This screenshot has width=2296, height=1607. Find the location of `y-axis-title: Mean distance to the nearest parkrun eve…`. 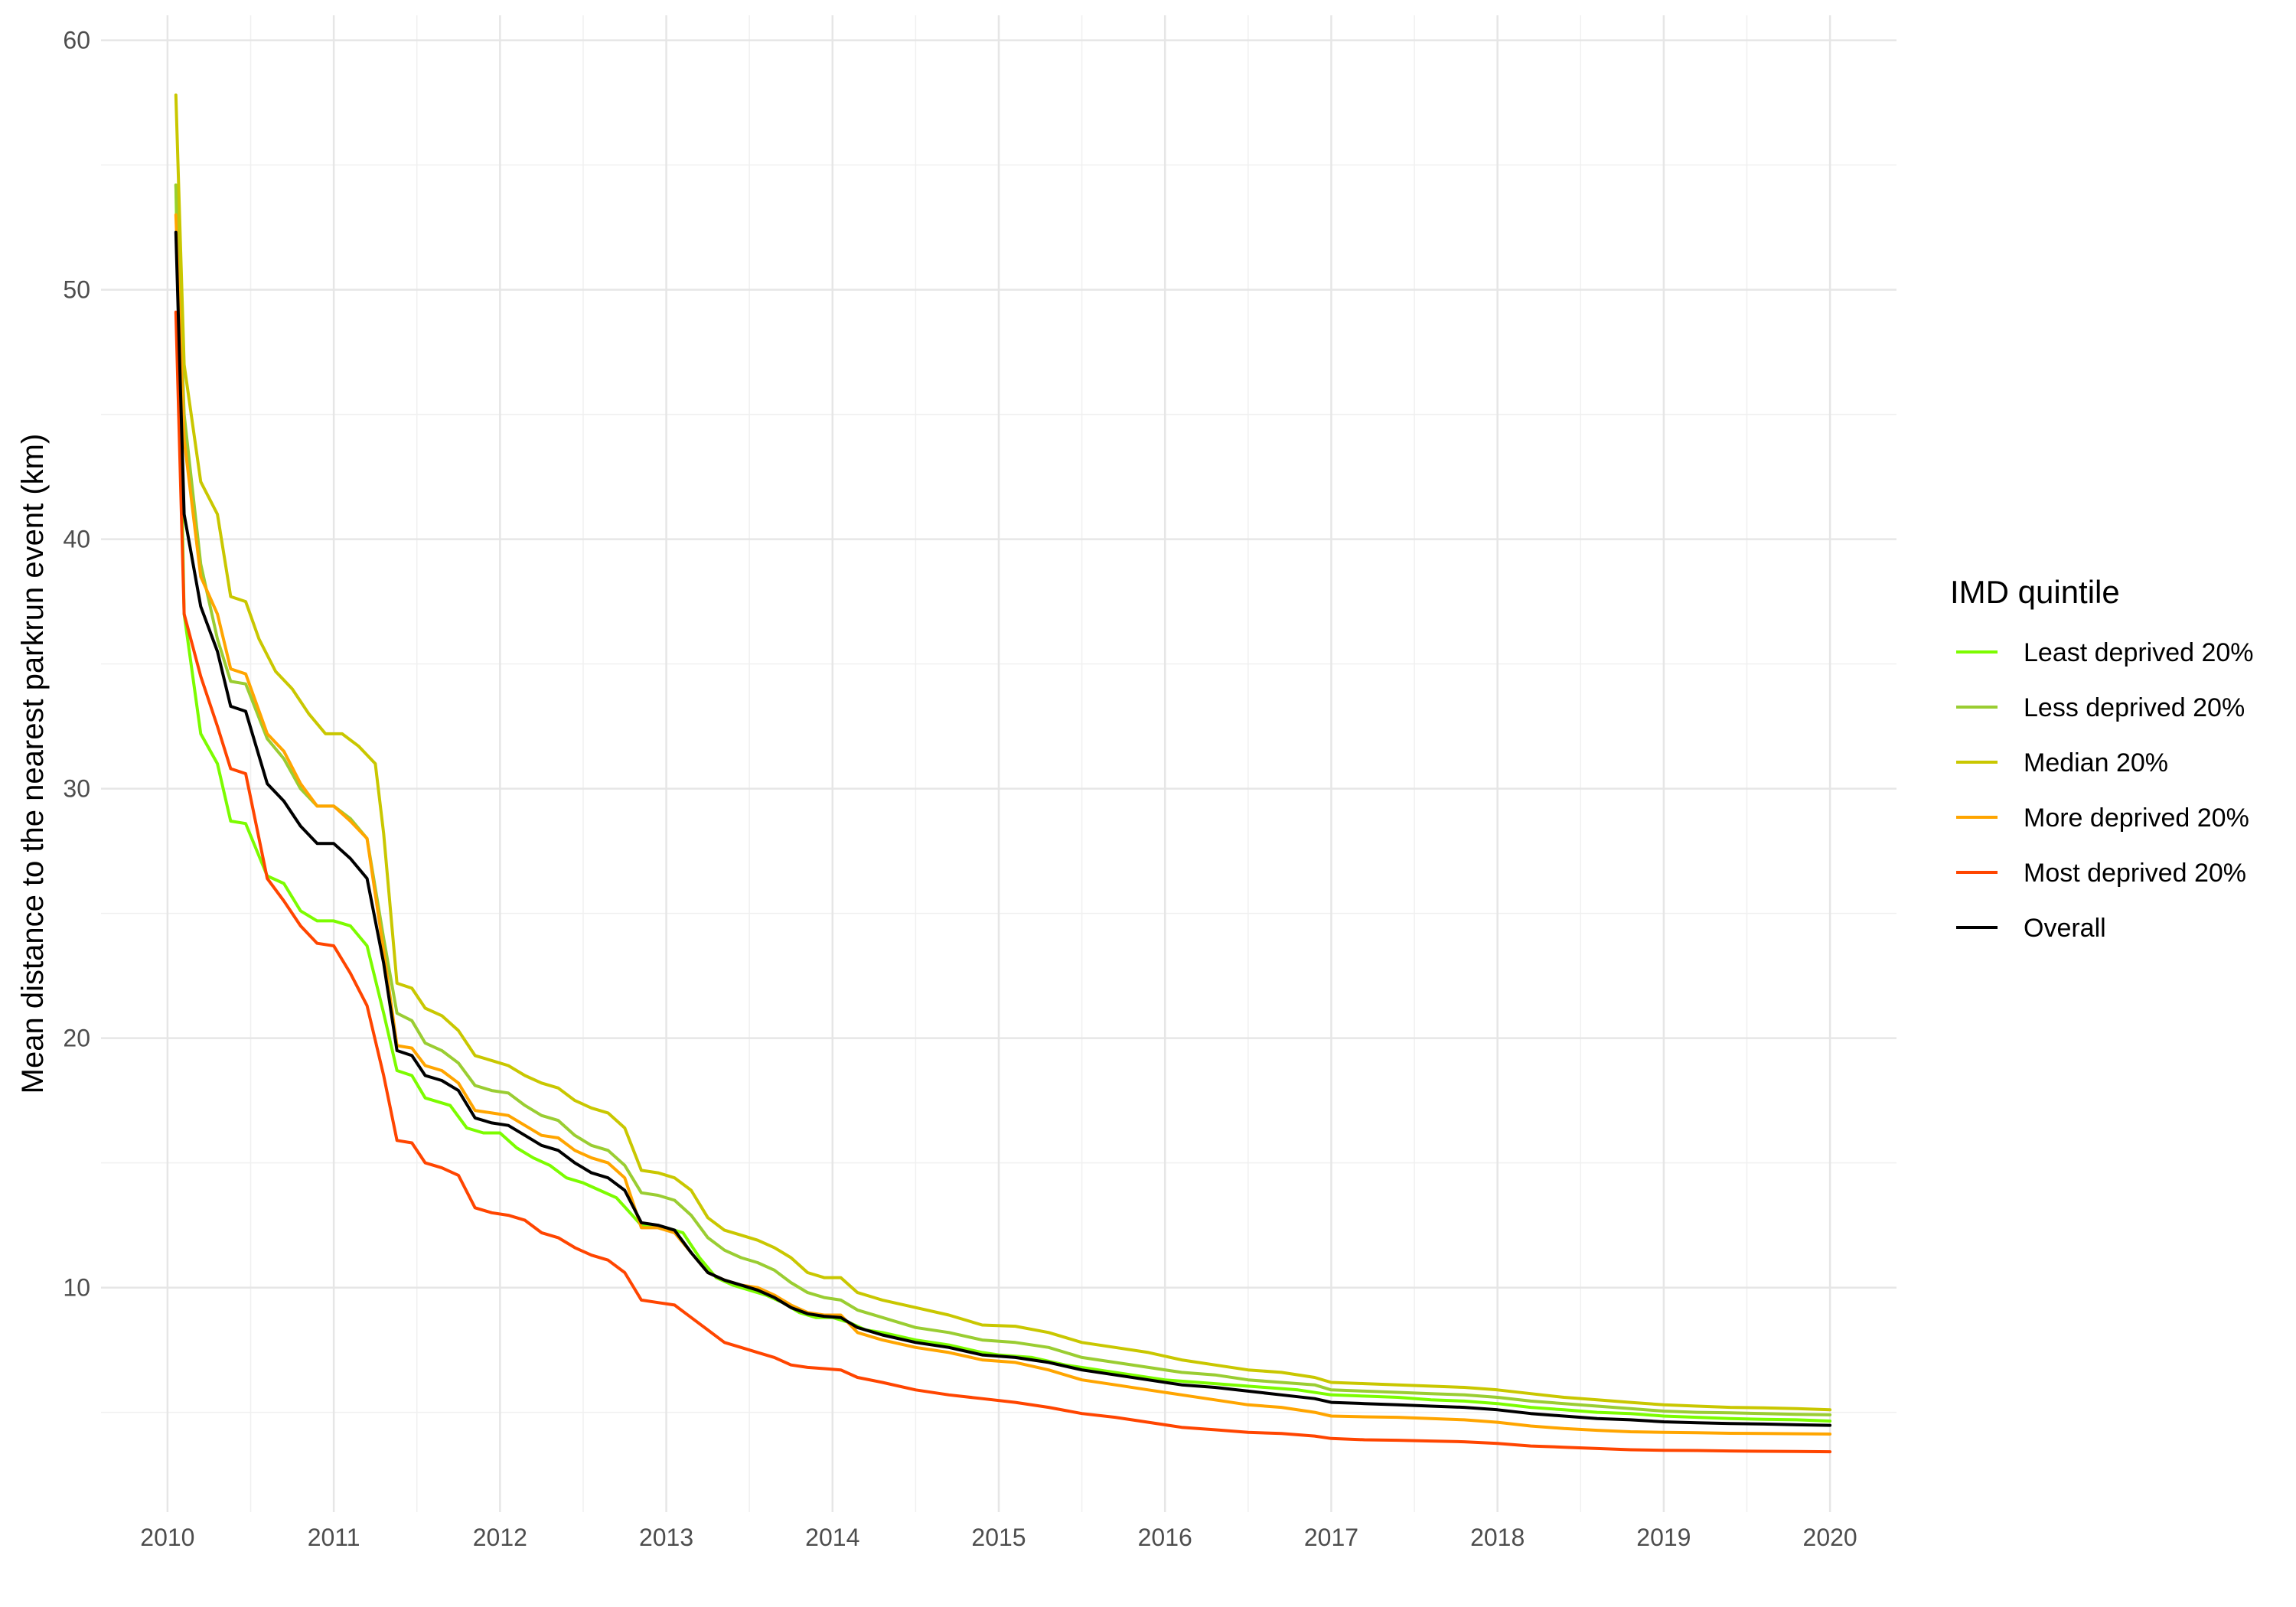

y-axis-title: Mean distance to the nearest parkrun eve… is located at coordinates (33, 764).